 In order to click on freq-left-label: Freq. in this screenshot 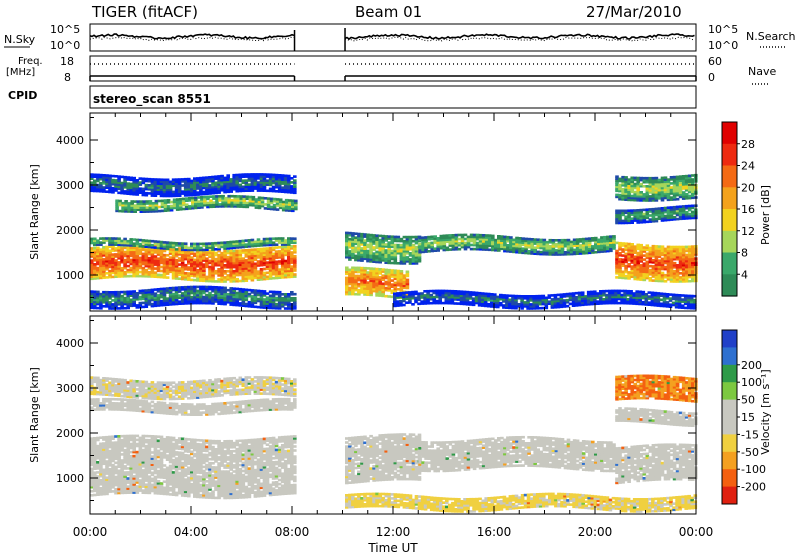, I will do `click(30, 61)`.